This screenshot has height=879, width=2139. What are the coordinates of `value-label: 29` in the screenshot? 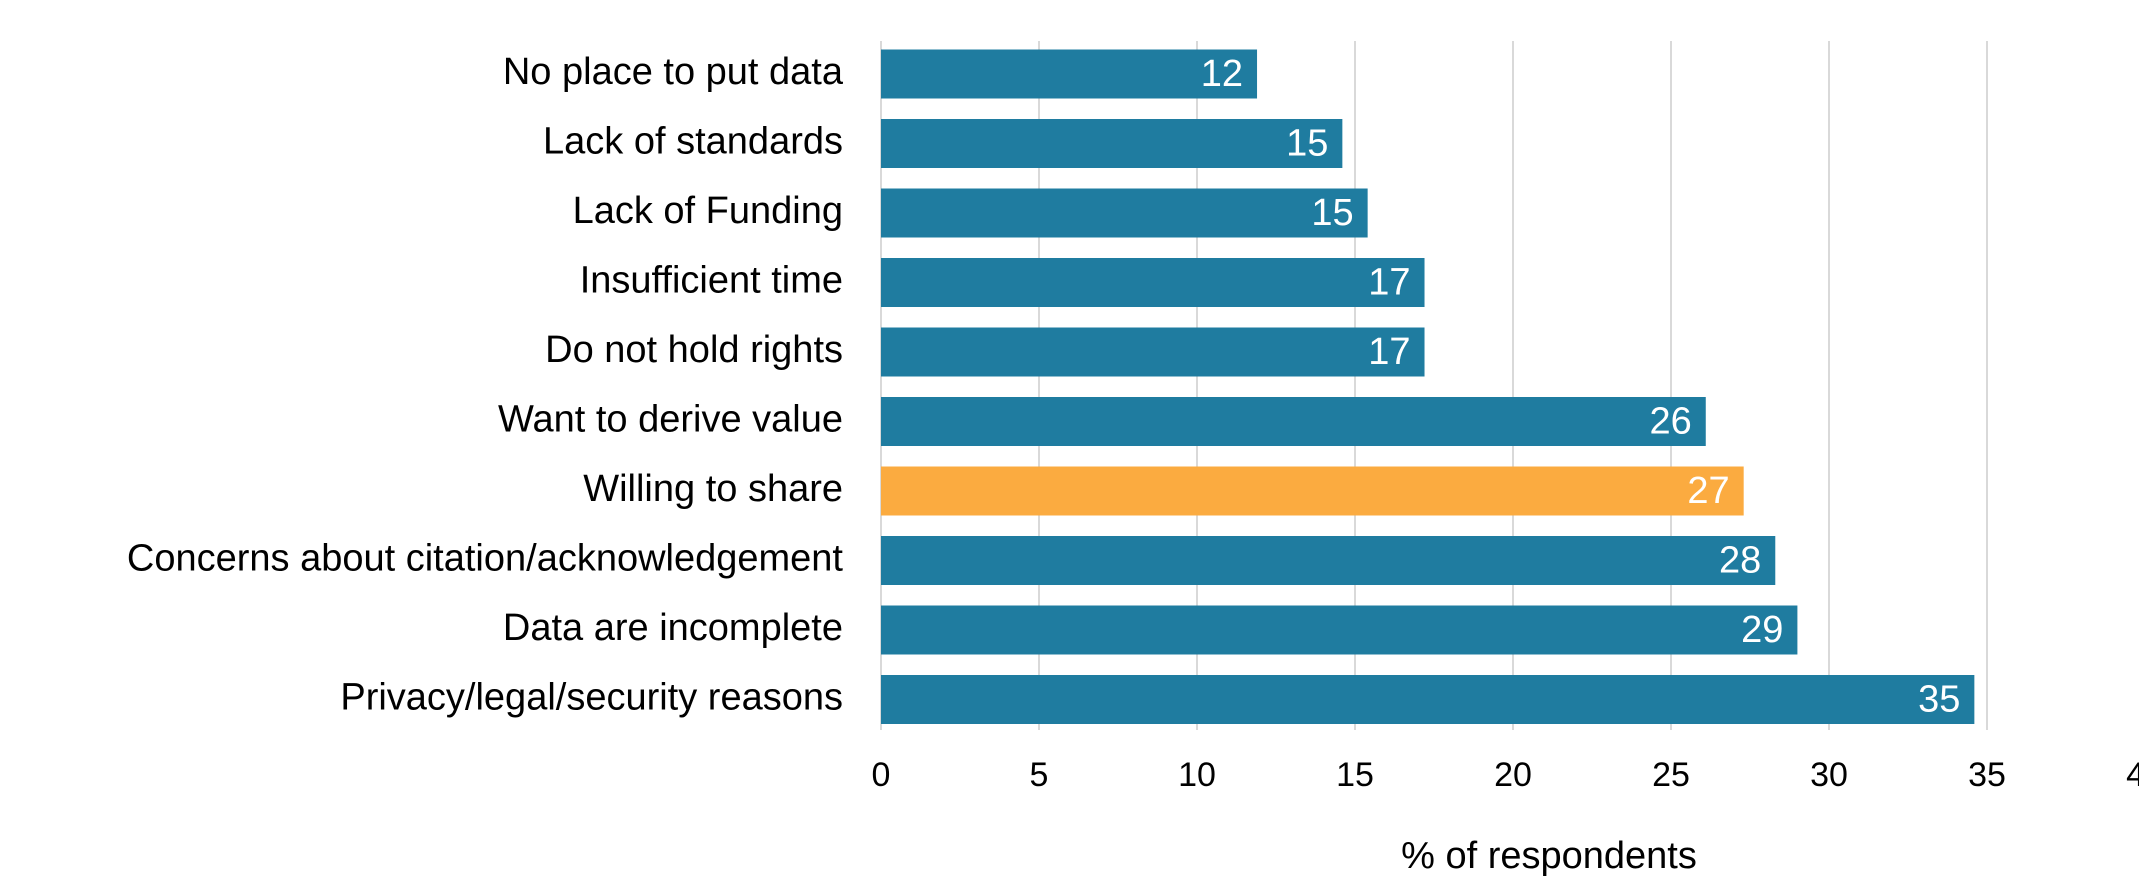 It's located at (1762, 630).